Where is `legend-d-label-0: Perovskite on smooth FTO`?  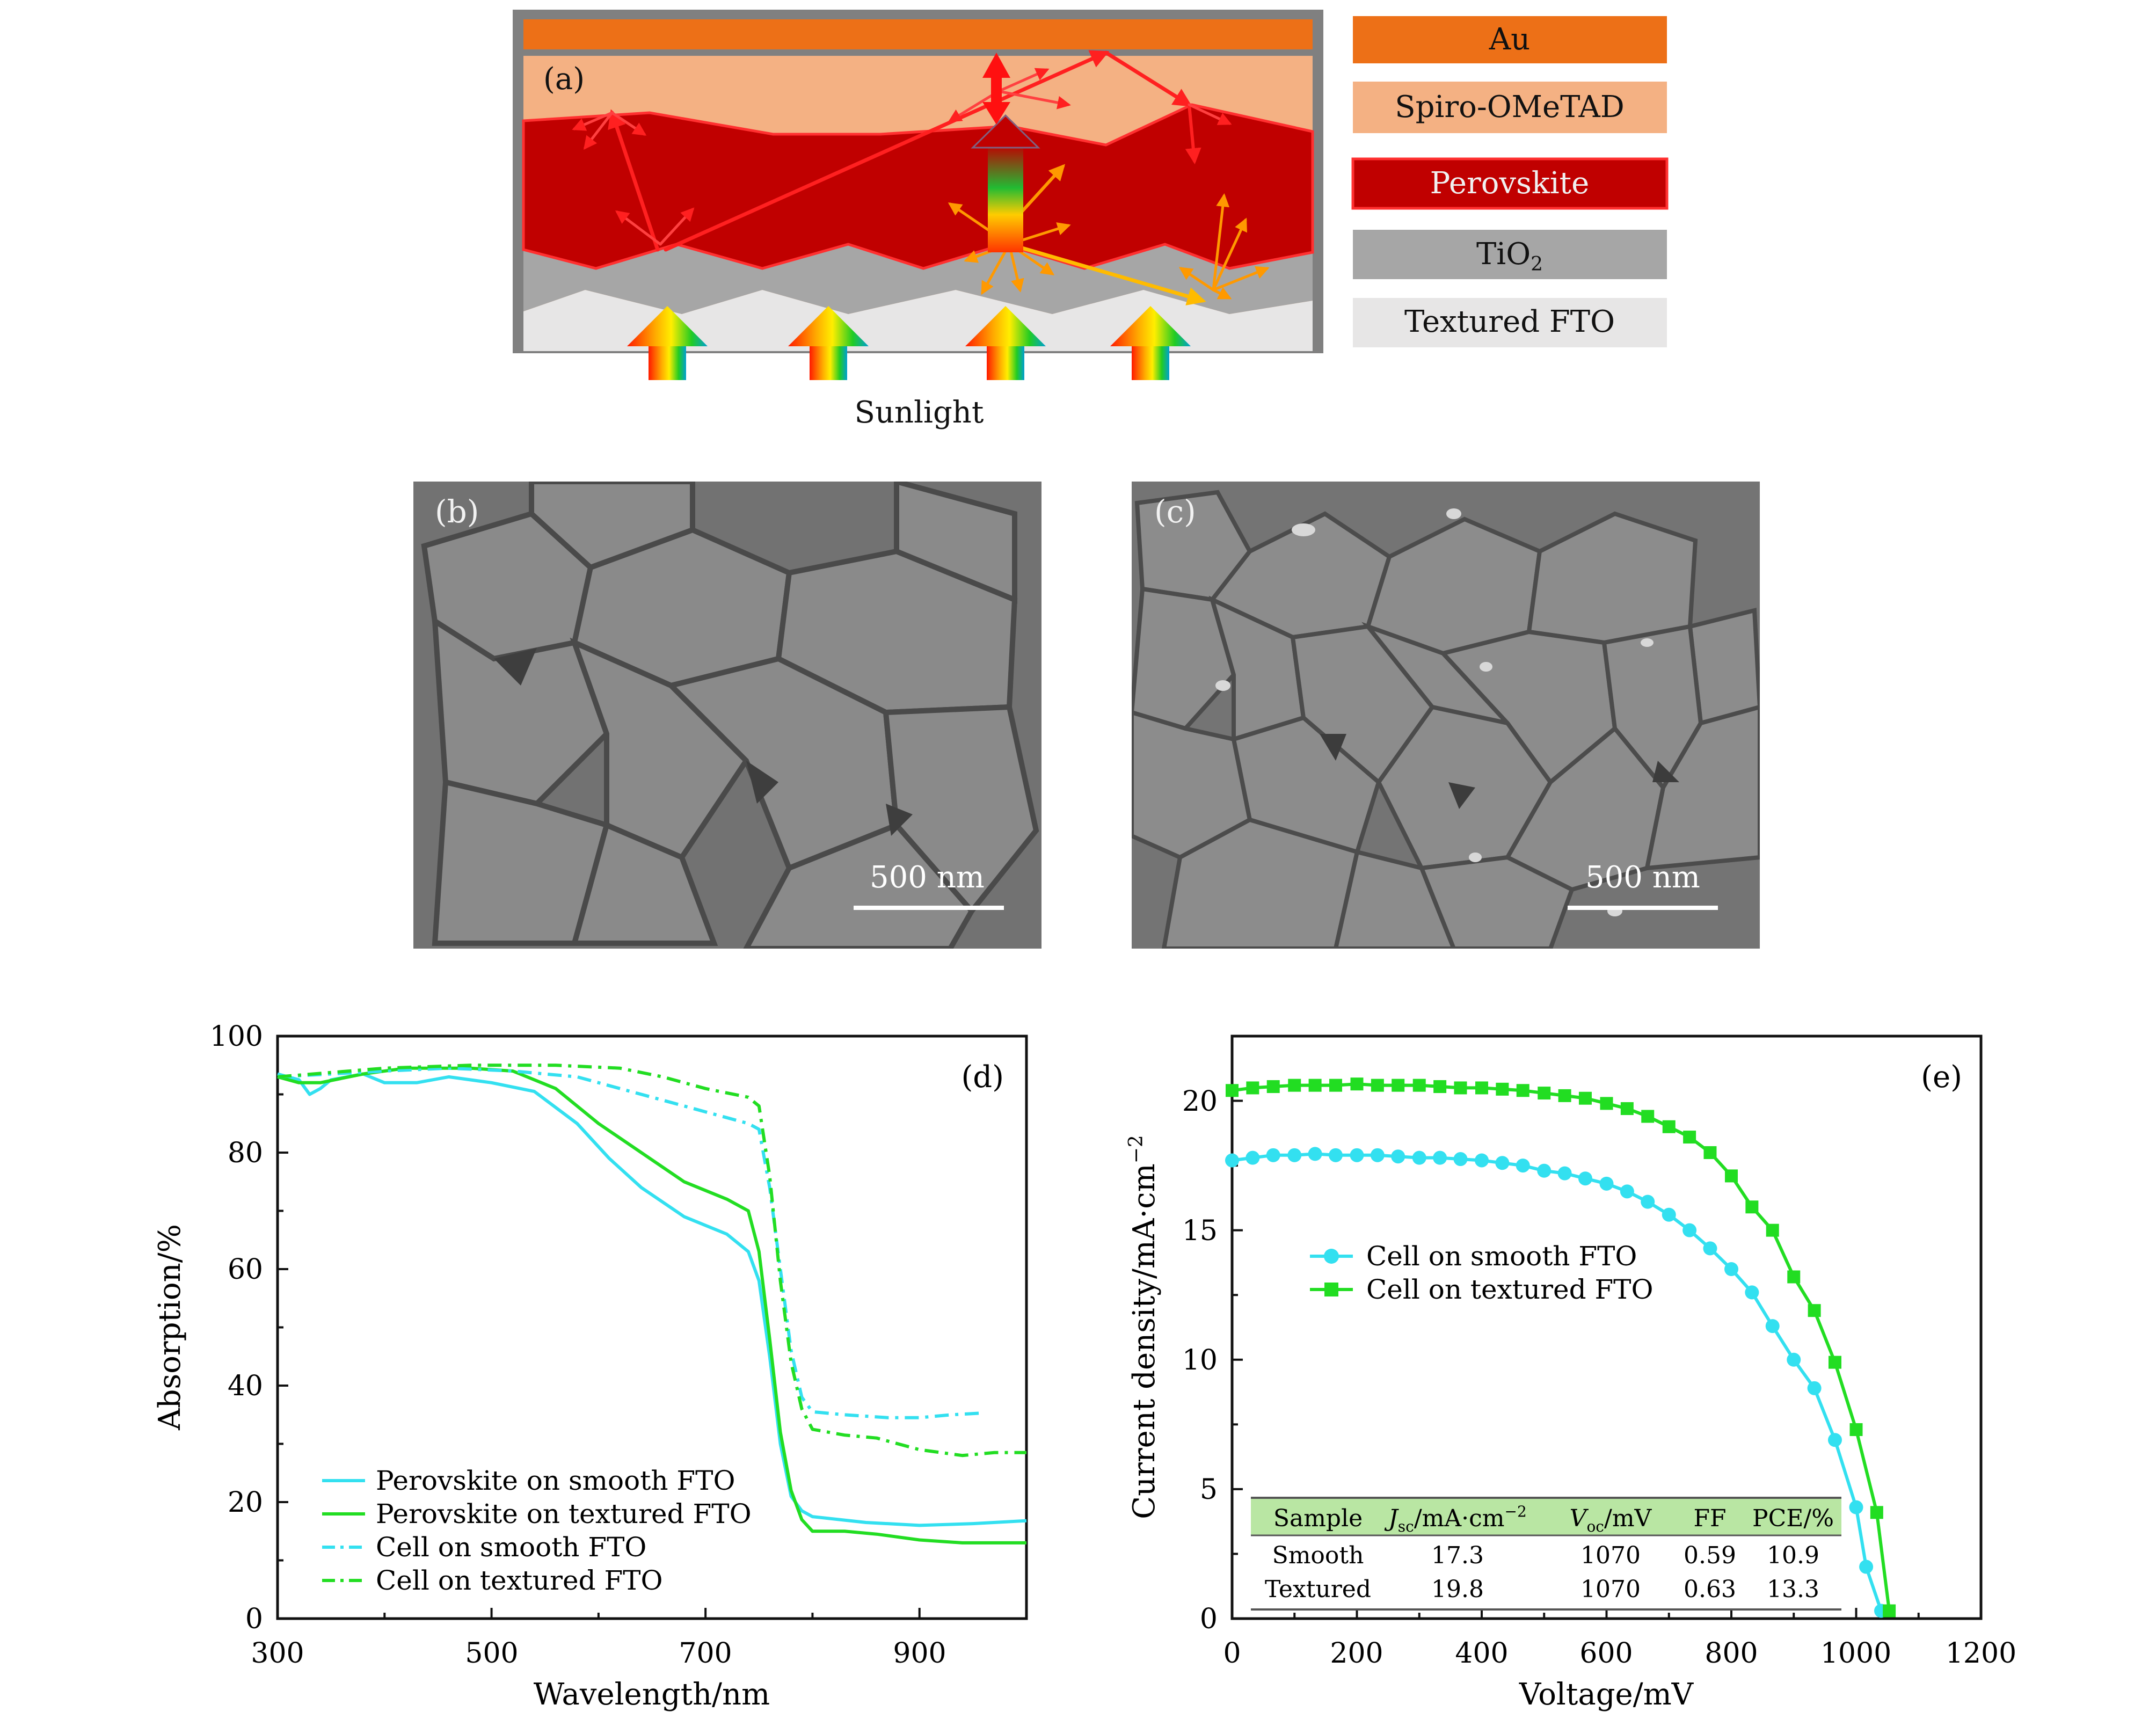
legend-d-label-0: Perovskite on smooth FTO is located at coordinates (555, 1480).